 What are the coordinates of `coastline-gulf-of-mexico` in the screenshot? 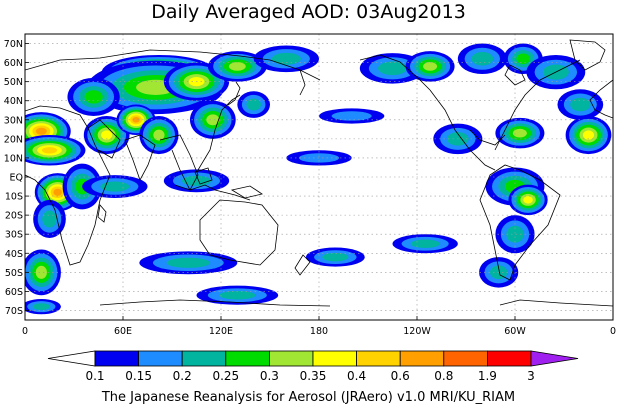 It's located at (487, 137).